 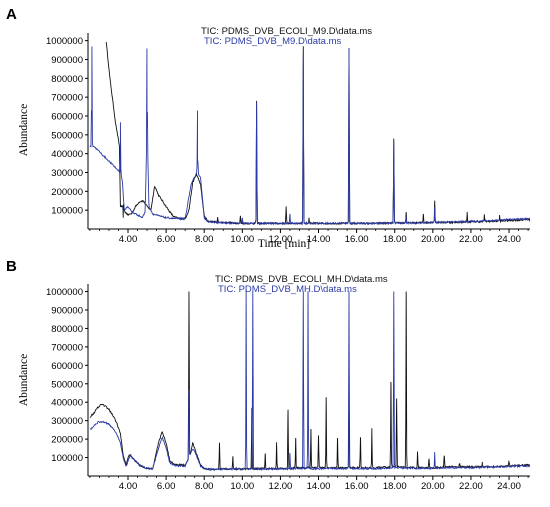 I want to click on legend-entry-ecoli-mh: TIC: PDMS_DVB_ECOLI_MH.D\data.ms, so click(x=301, y=279).